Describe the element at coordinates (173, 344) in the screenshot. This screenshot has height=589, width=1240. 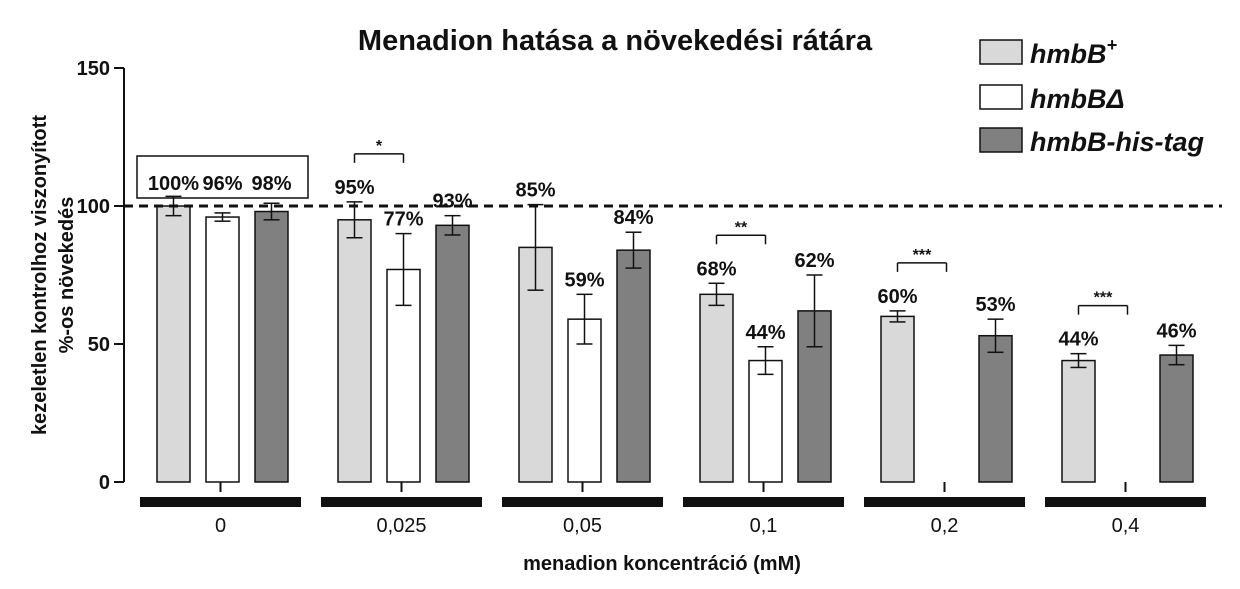
I see `bar-series0-cat0` at that location.